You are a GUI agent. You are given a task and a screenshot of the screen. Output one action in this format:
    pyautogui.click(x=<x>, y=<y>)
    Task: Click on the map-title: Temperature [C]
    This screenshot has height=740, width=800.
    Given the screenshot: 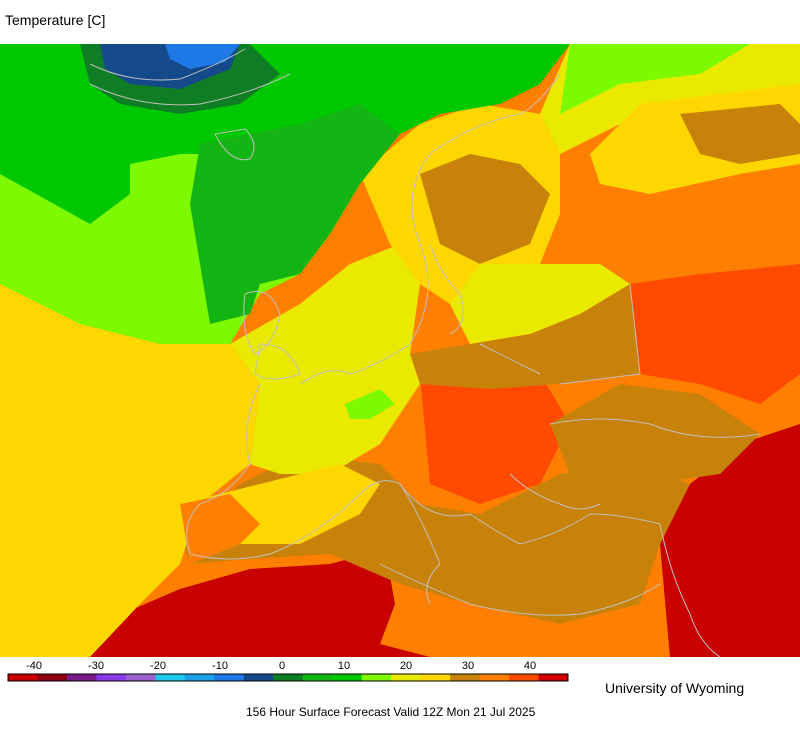 What is the action you would take?
    pyautogui.click(x=55, y=20)
    